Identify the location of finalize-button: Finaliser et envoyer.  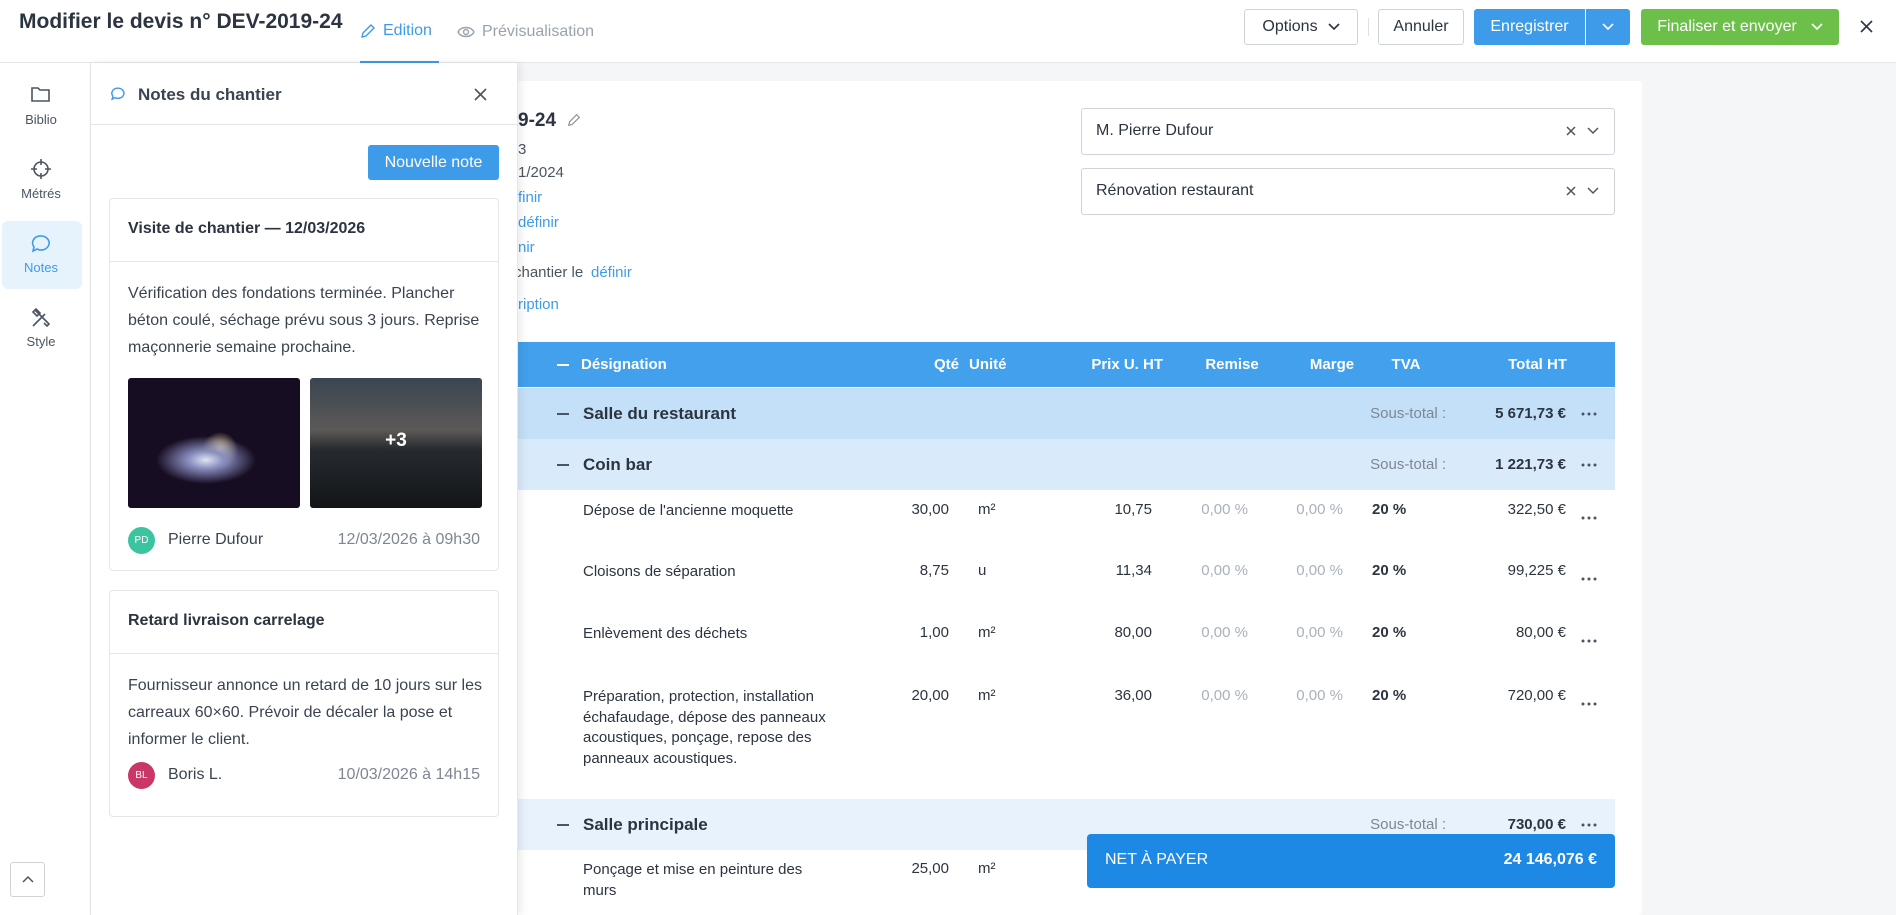
(1740, 27).